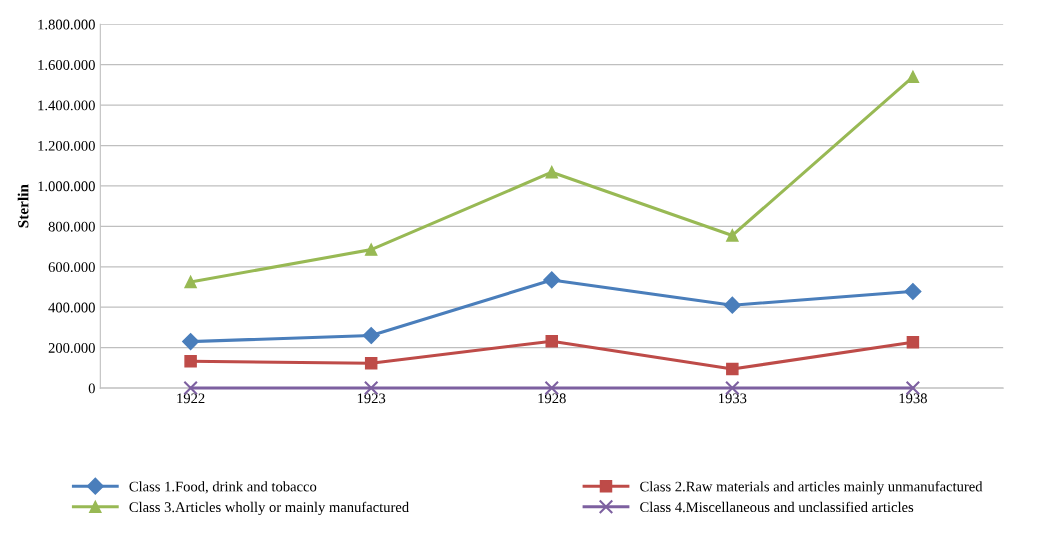 Image resolution: width=1056 pixels, height=539 pixels. I want to click on y-tick-label: 0, so click(91, 388).